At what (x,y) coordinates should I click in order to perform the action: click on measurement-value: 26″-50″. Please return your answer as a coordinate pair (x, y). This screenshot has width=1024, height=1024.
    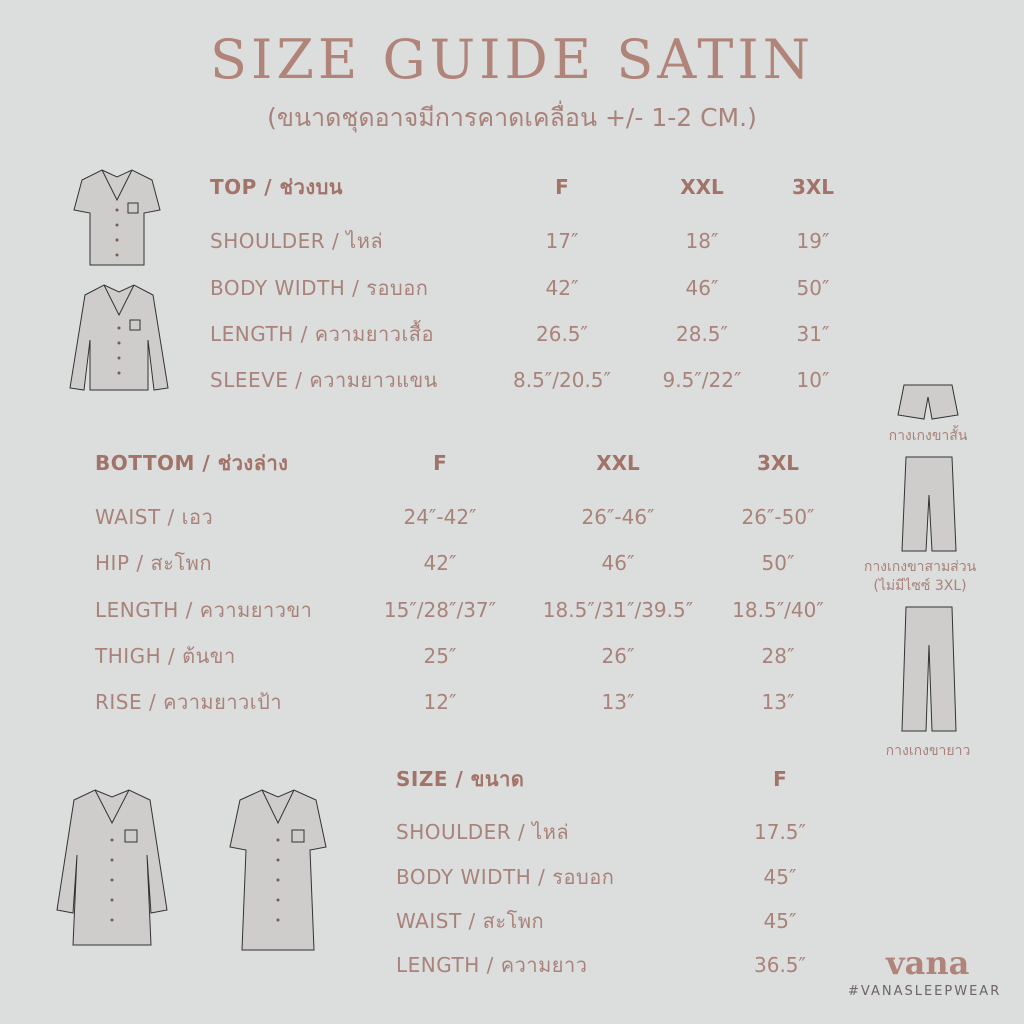
    Looking at the image, I should click on (778, 517).